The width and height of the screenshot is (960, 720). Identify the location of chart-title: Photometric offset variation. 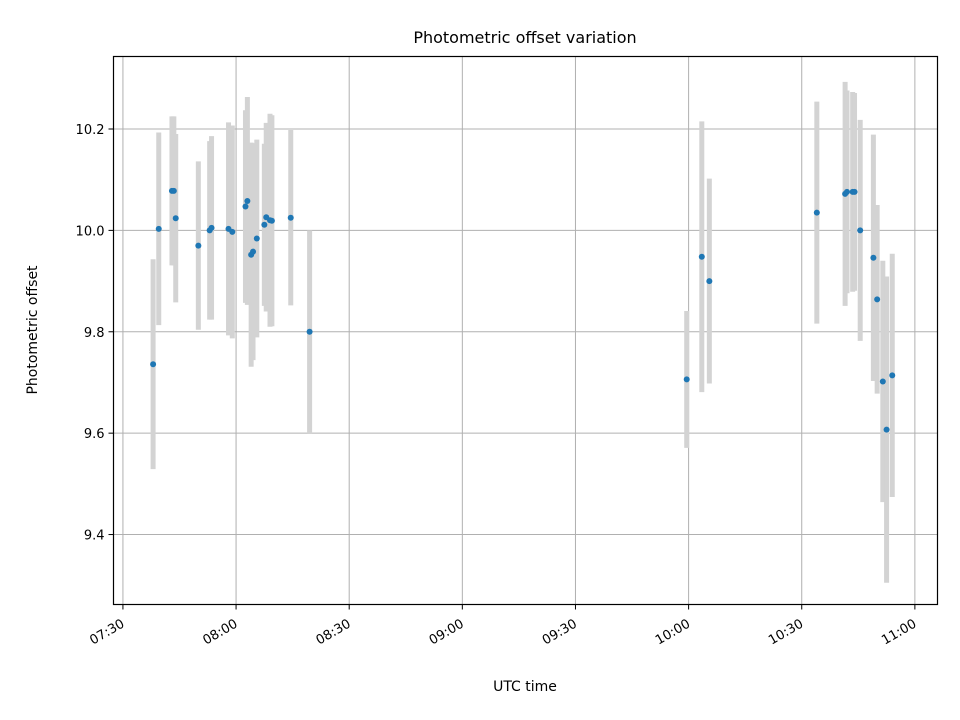
(524, 37).